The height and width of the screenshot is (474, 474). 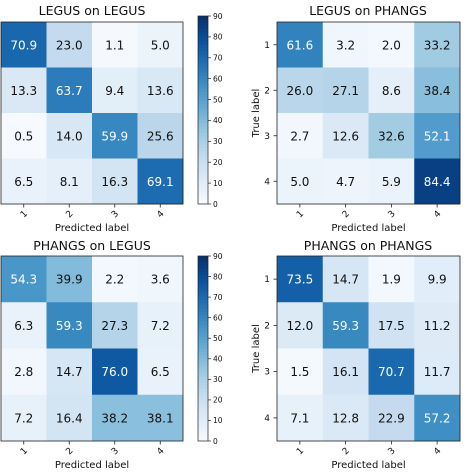 I want to click on y-tick-label: 3, so click(x=267, y=373).